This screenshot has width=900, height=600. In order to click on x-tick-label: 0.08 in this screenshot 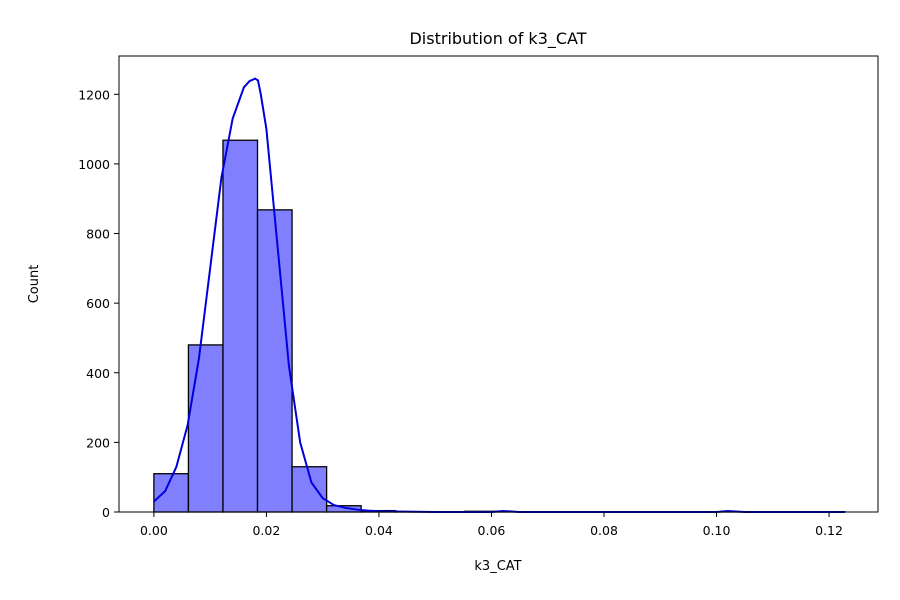, I will do `click(604, 530)`.